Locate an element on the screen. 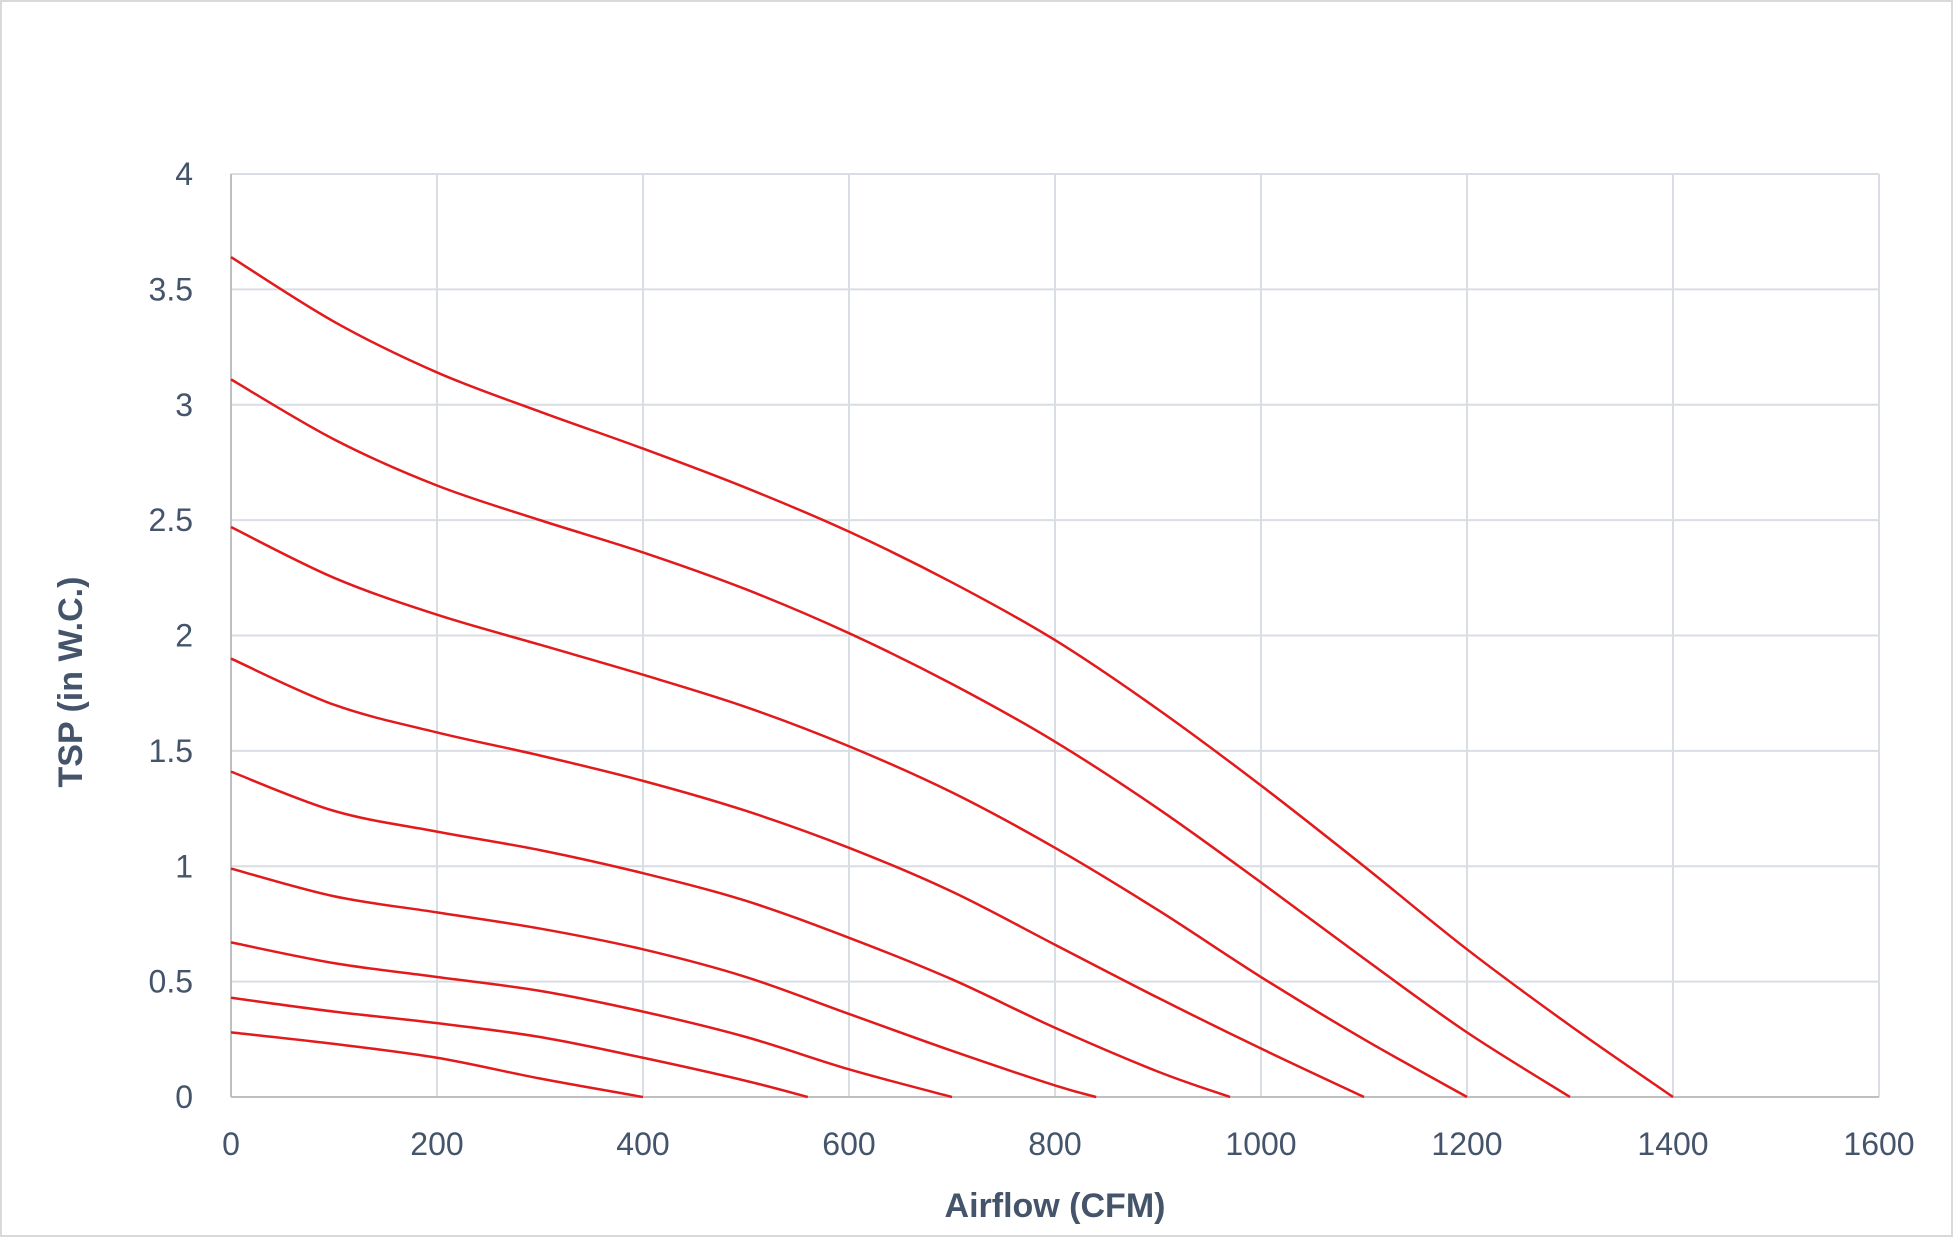  x-tick-label: 1200 is located at coordinates (1466, 1144).